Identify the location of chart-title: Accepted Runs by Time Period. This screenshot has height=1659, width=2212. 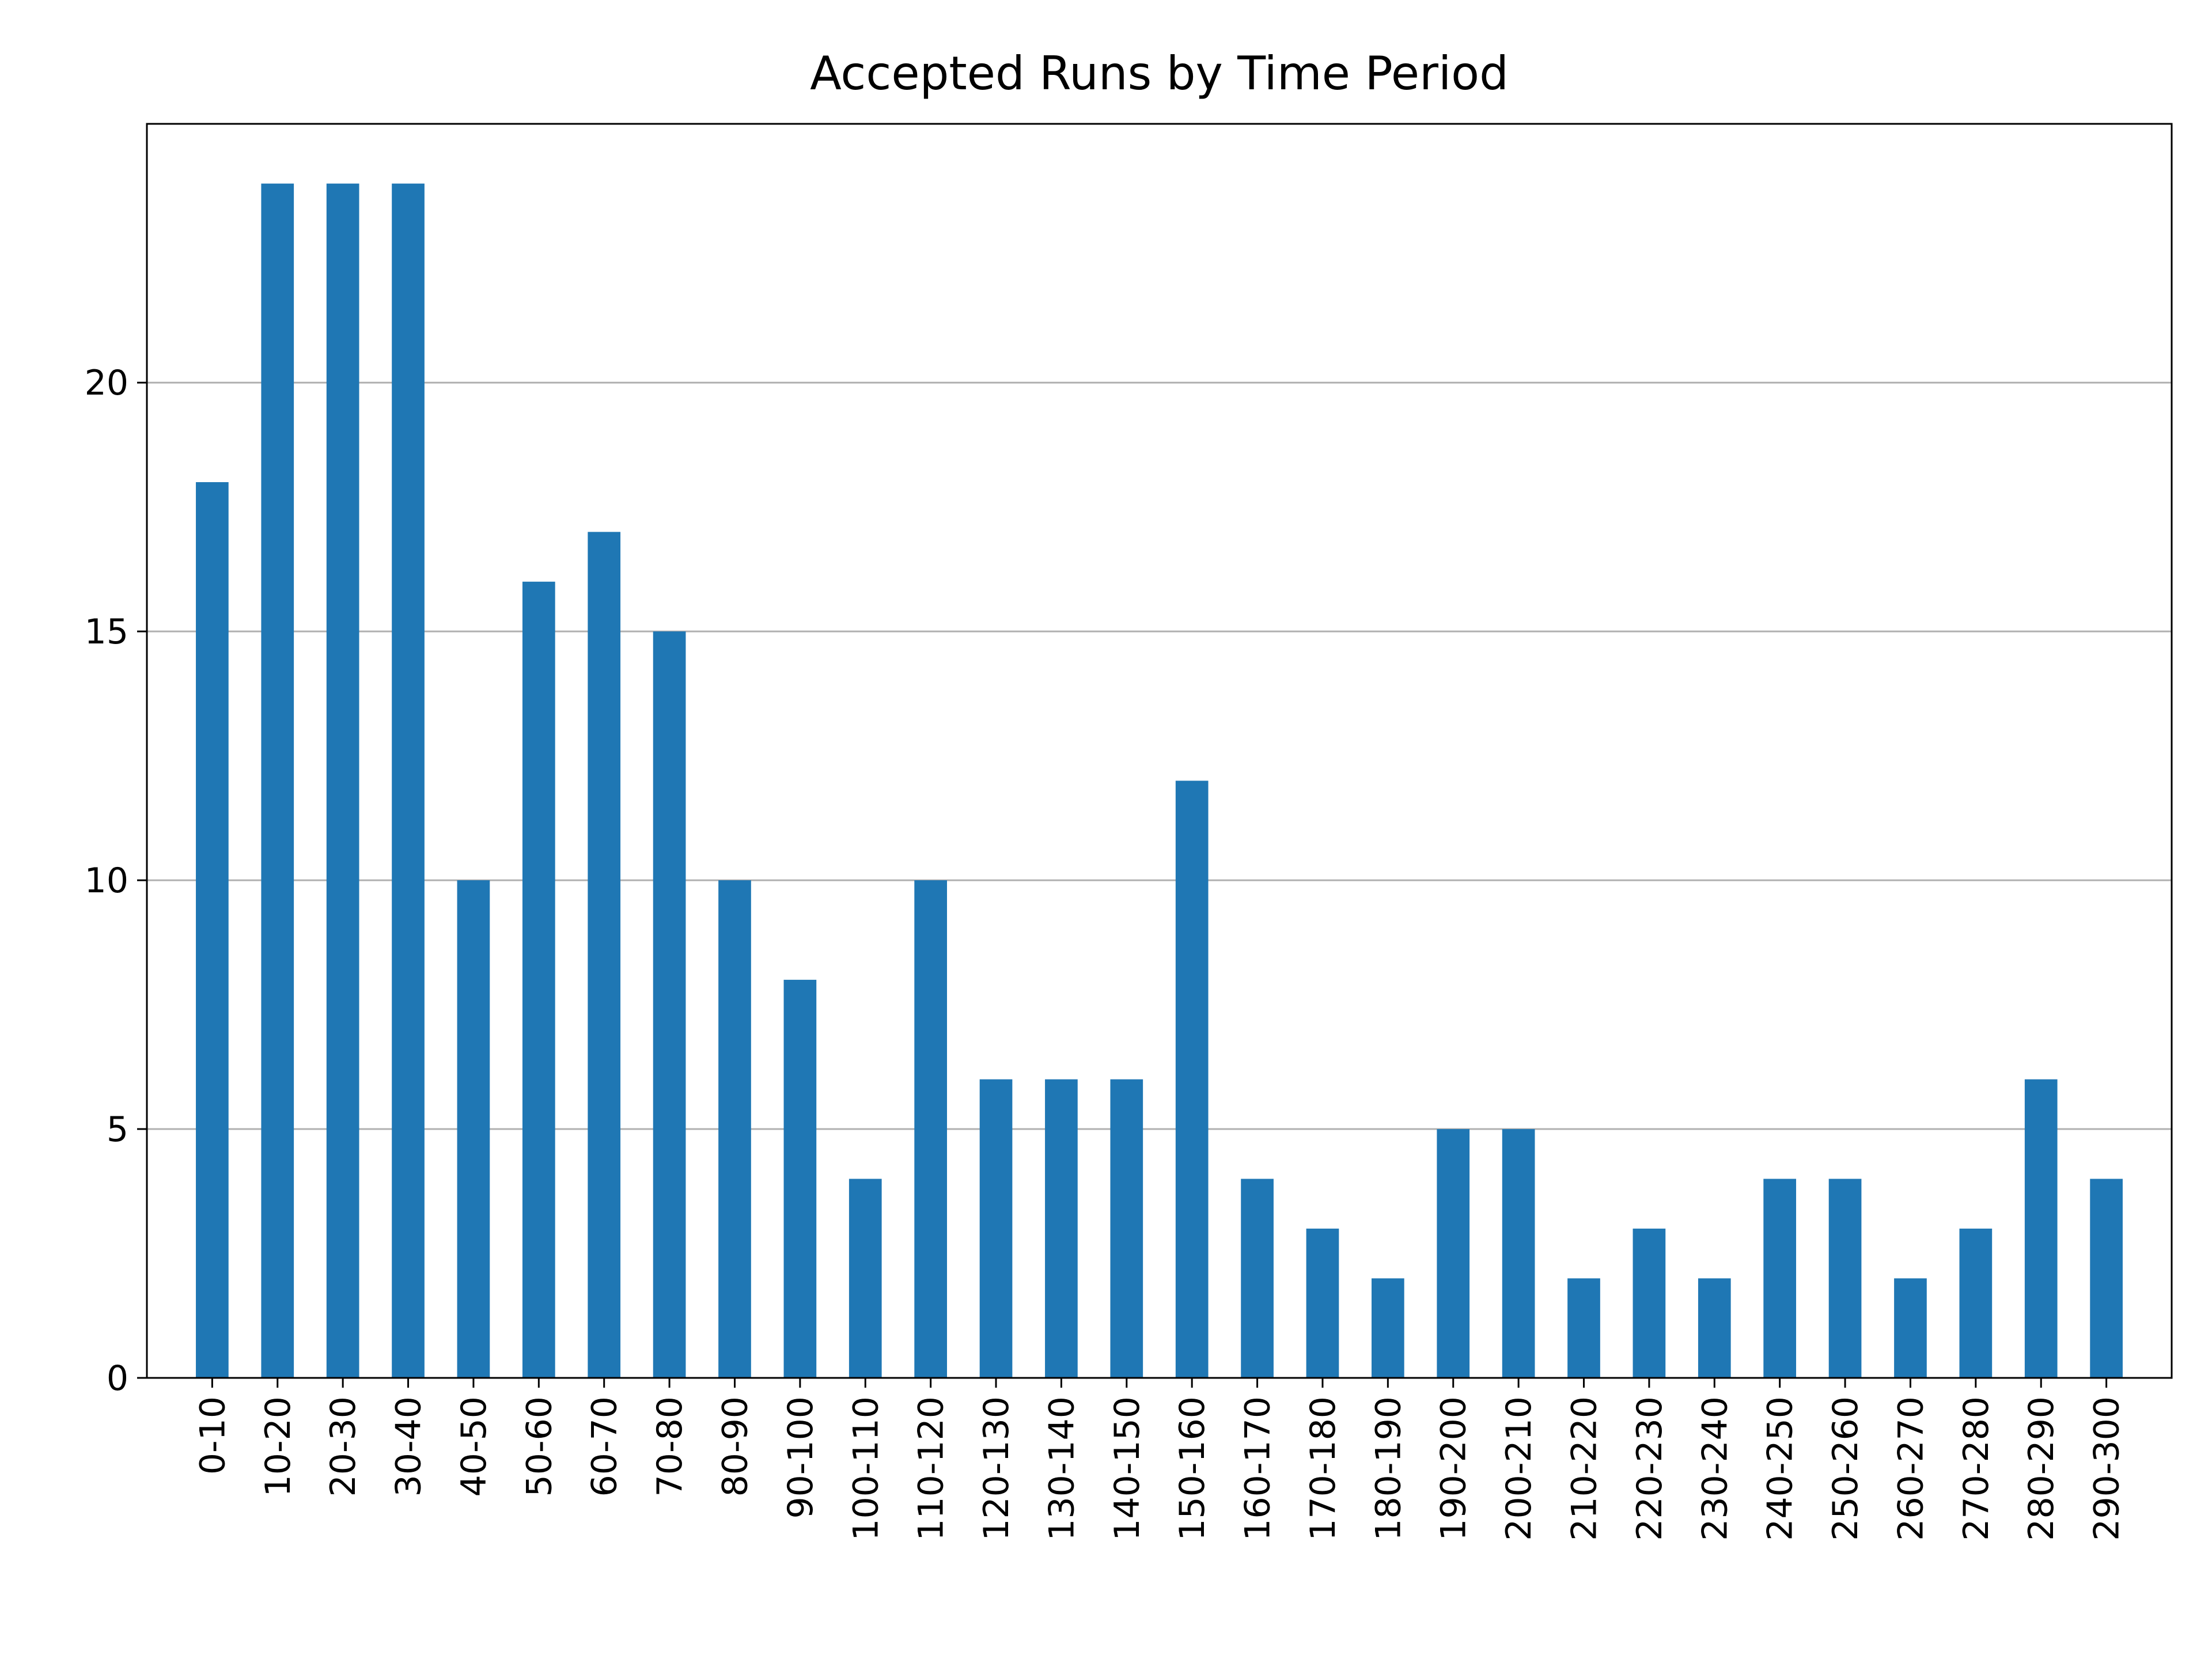
(1159, 73).